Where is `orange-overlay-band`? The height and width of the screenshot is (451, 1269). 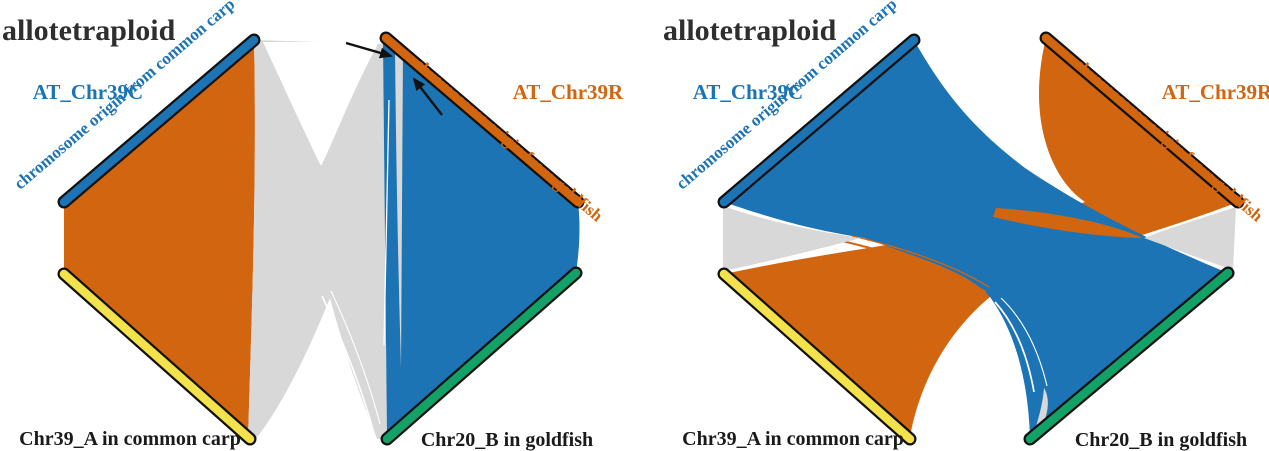 orange-overlay-band is located at coordinates (1068, 223).